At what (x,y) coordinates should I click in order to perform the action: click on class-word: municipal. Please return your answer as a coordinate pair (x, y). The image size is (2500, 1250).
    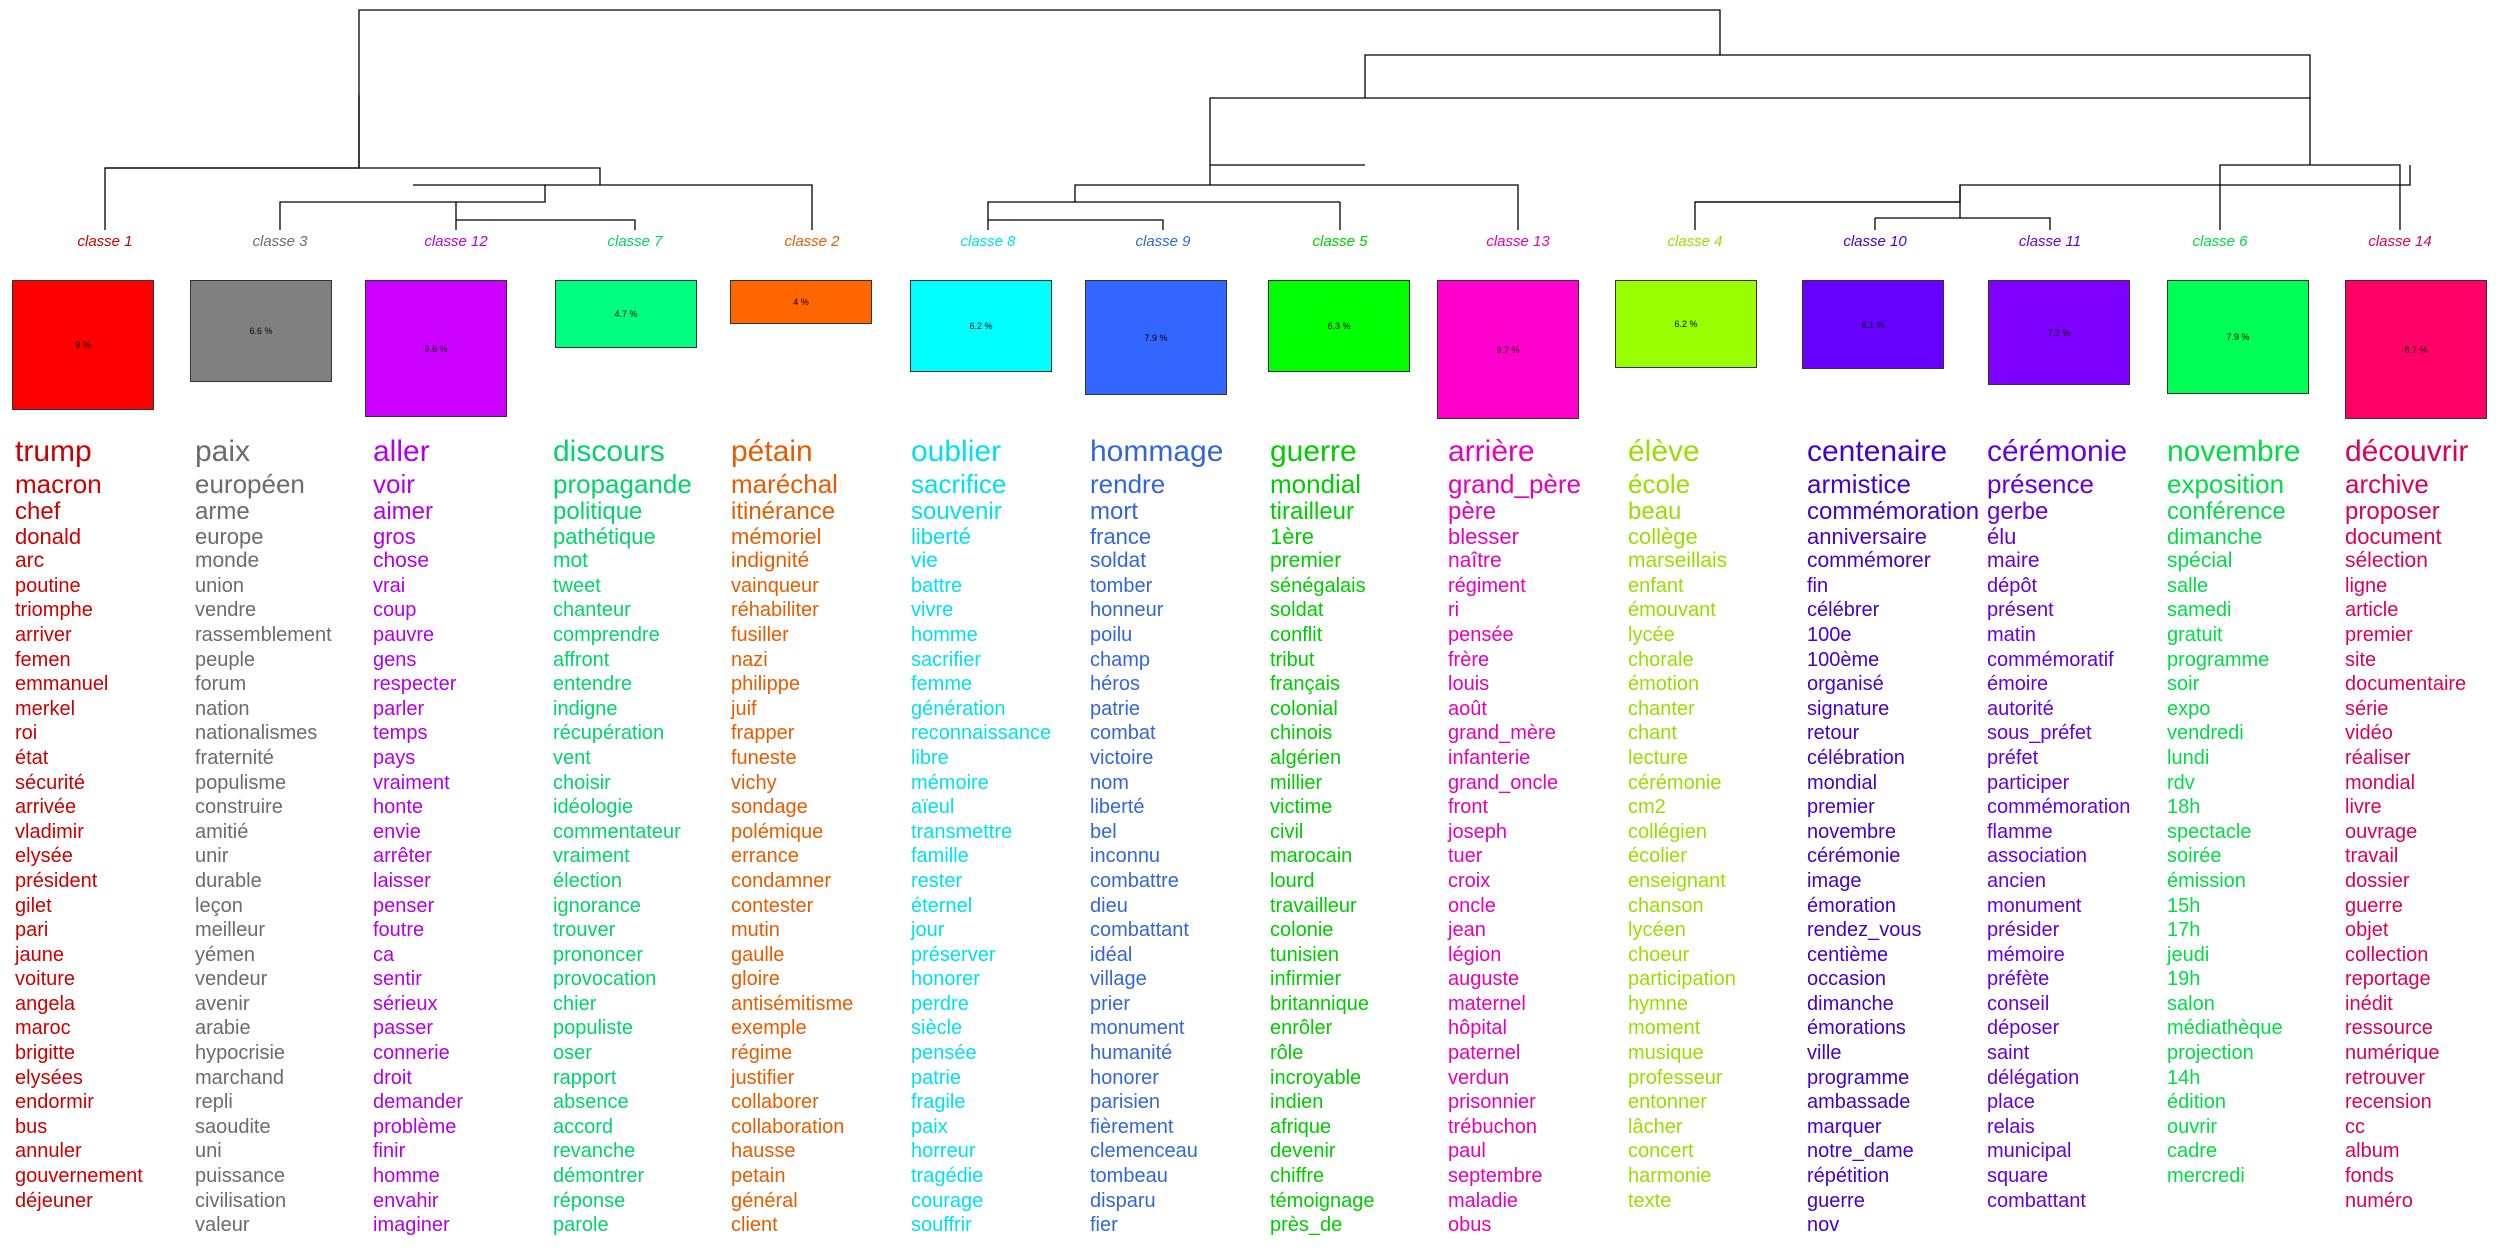
    Looking at the image, I should click on (2029, 1151).